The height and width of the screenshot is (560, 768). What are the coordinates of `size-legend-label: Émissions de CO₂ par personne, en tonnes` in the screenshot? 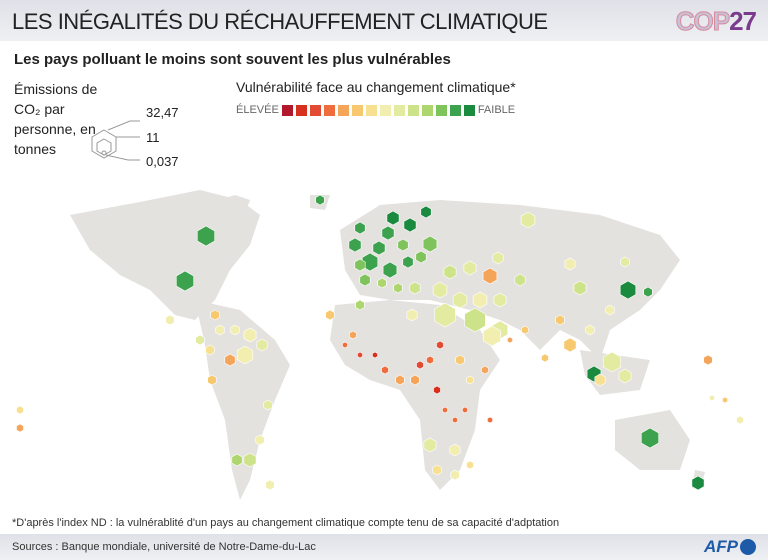 It's located at (56, 119).